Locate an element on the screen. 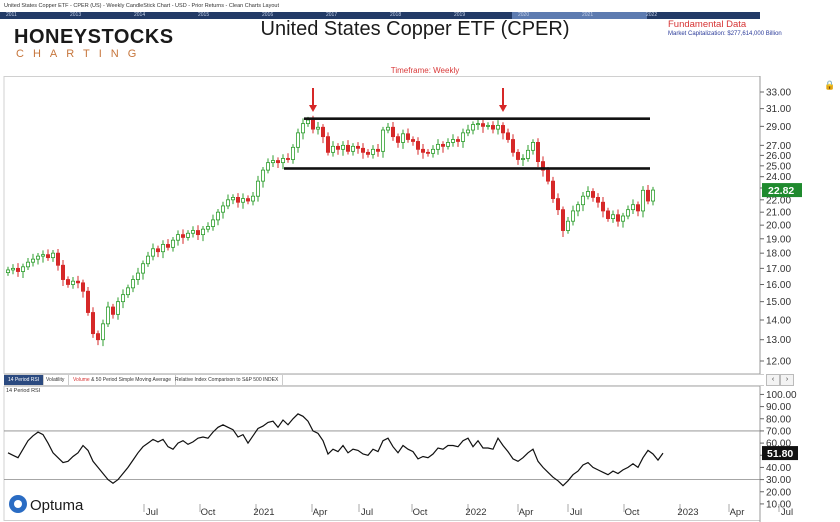  price-y-tick-label: 21.00 is located at coordinates (778, 213).